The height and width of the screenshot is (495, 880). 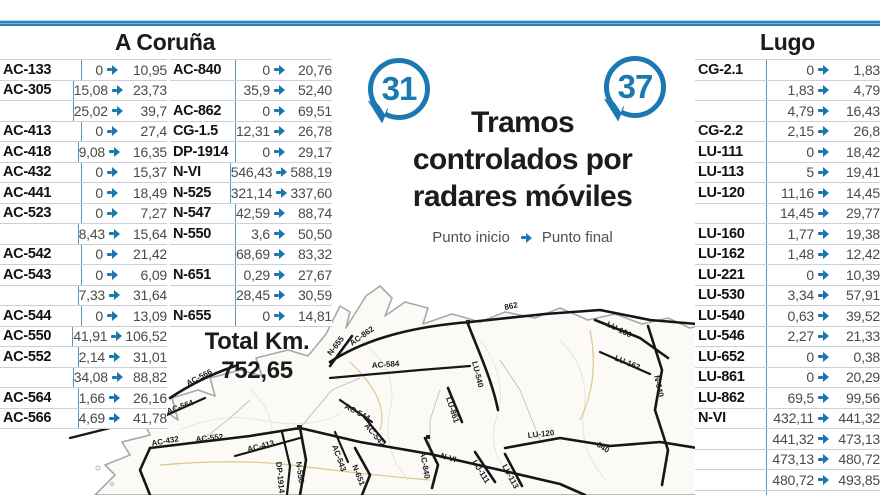 What do you see at coordinates (787, 336) in the screenshot?
I see `table-row: LU-546 2,27 21,33` at bounding box center [787, 336].